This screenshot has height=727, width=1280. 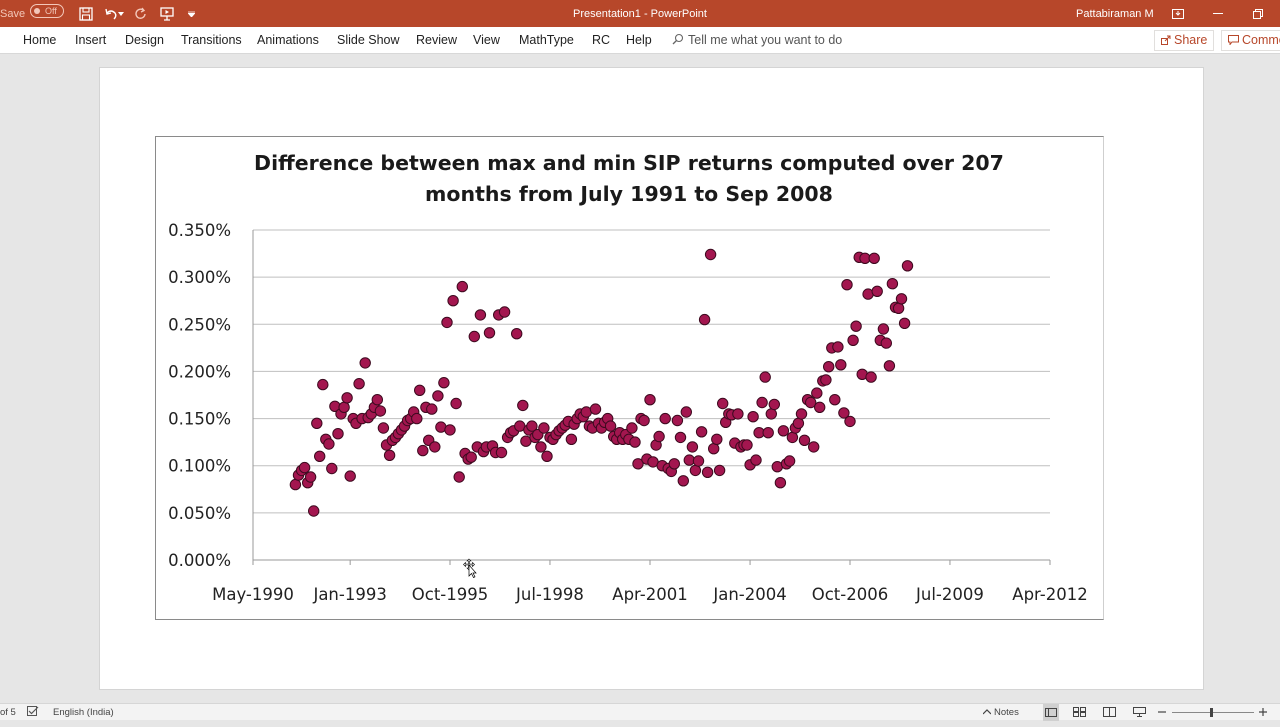 What do you see at coordinates (91, 40) in the screenshot?
I see `tab-insert: Insert` at bounding box center [91, 40].